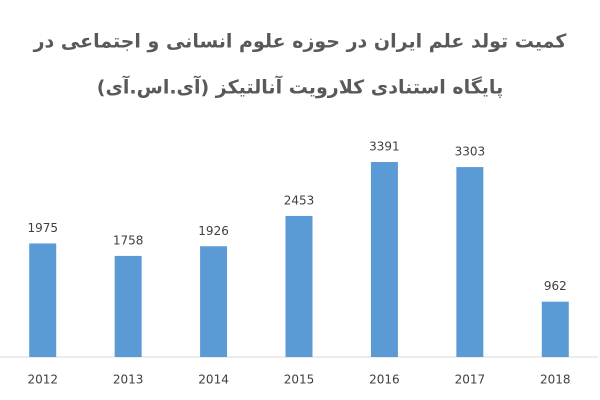  What do you see at coordinates (42, 380) in the screenshot?
I see `x-tick-label: 2012` at bounding box center [42, 380].